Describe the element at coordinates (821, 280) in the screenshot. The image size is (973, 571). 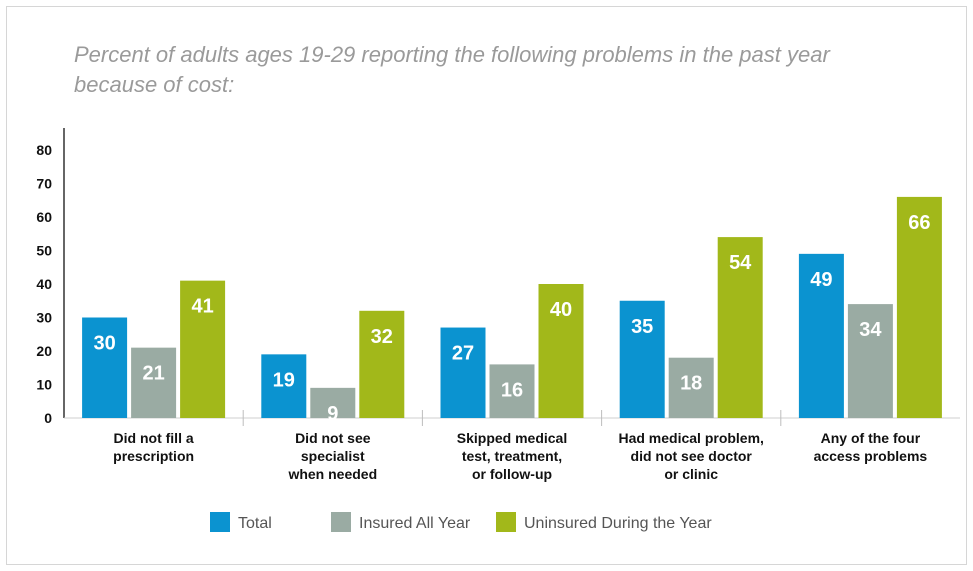
I see `bar-value-label: 49` at that location.